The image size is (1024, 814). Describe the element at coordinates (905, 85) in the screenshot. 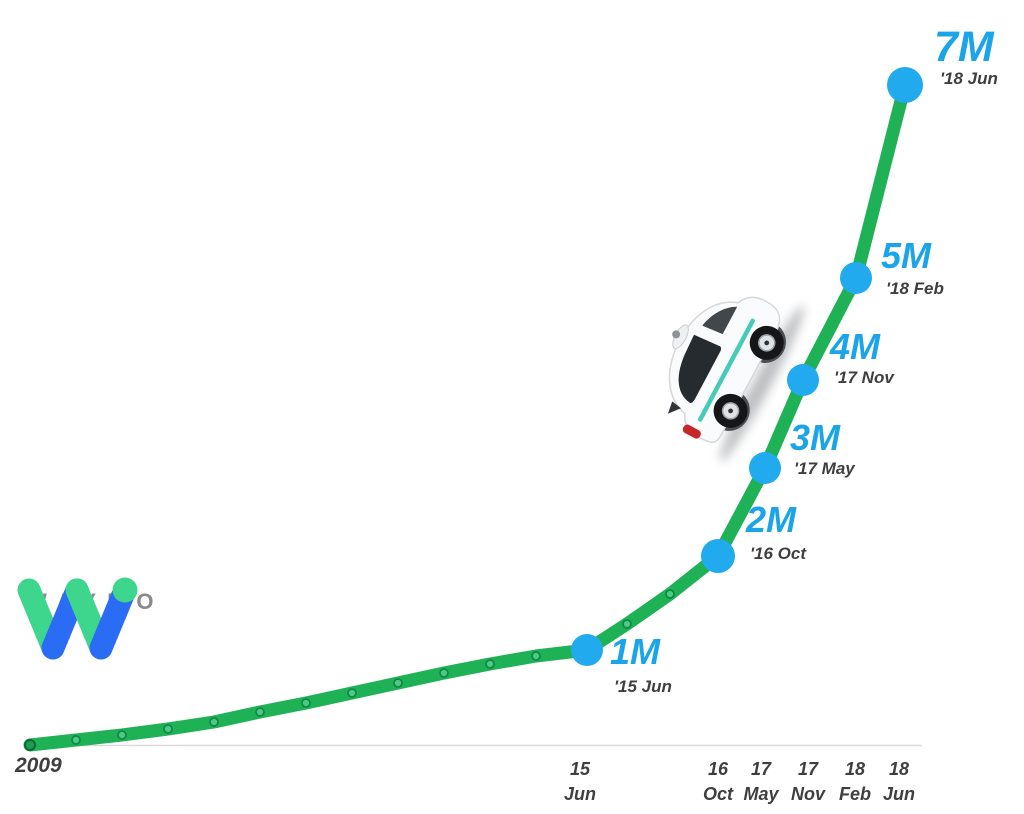

I see `milestone-dot-7m` at that location.